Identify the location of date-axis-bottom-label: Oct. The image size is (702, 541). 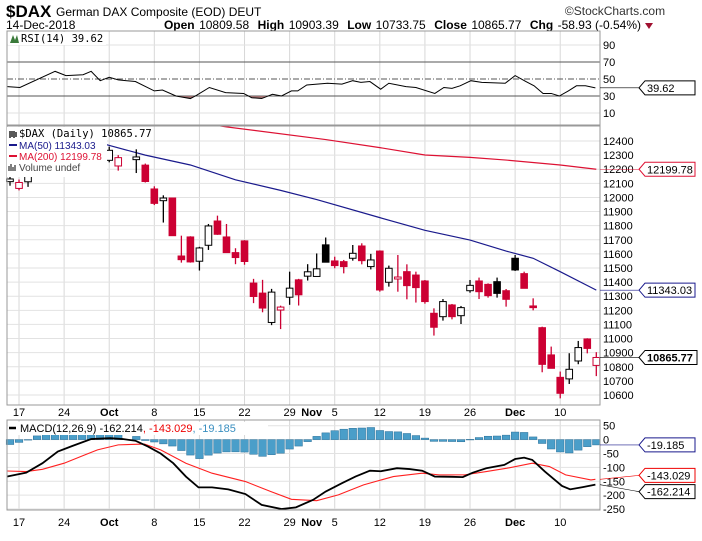
(109, 523).